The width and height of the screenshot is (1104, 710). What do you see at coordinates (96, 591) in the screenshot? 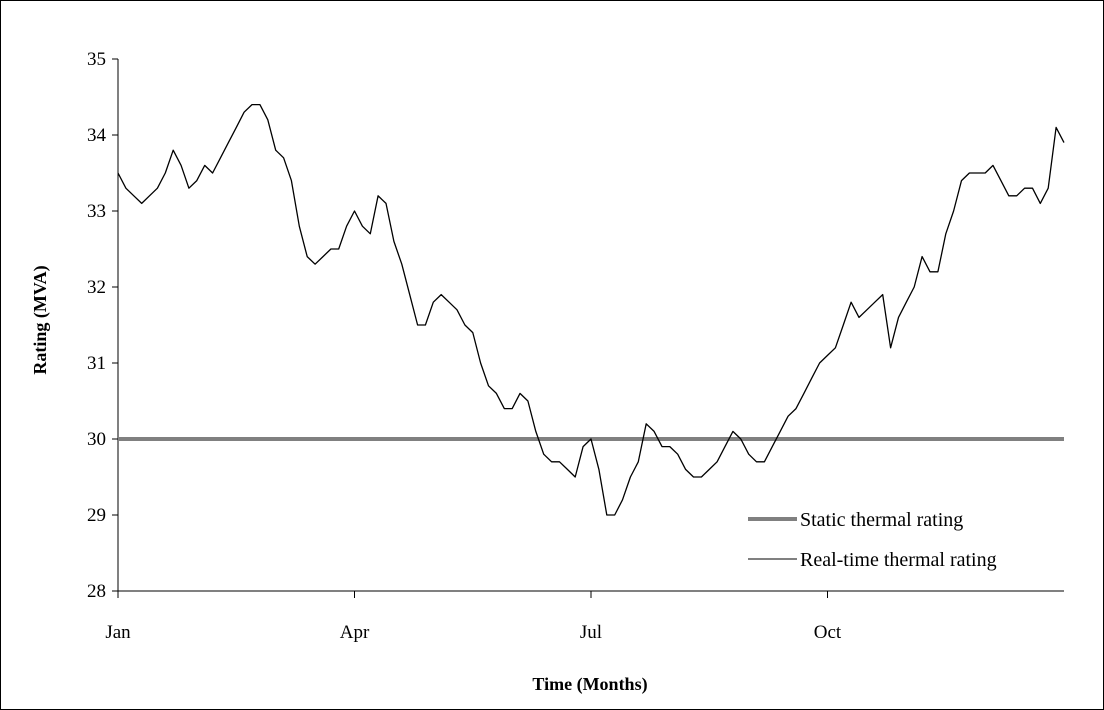
I see `y-tick-label: 28` at bounding box center [96, 591].